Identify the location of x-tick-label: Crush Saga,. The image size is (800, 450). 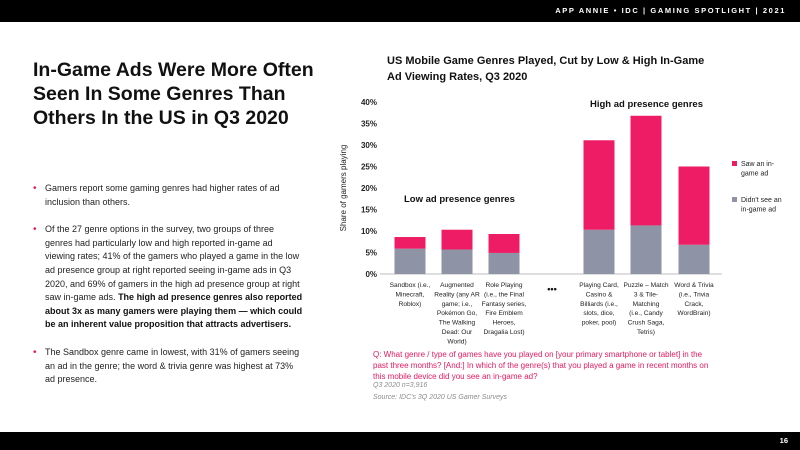
(646, 323).